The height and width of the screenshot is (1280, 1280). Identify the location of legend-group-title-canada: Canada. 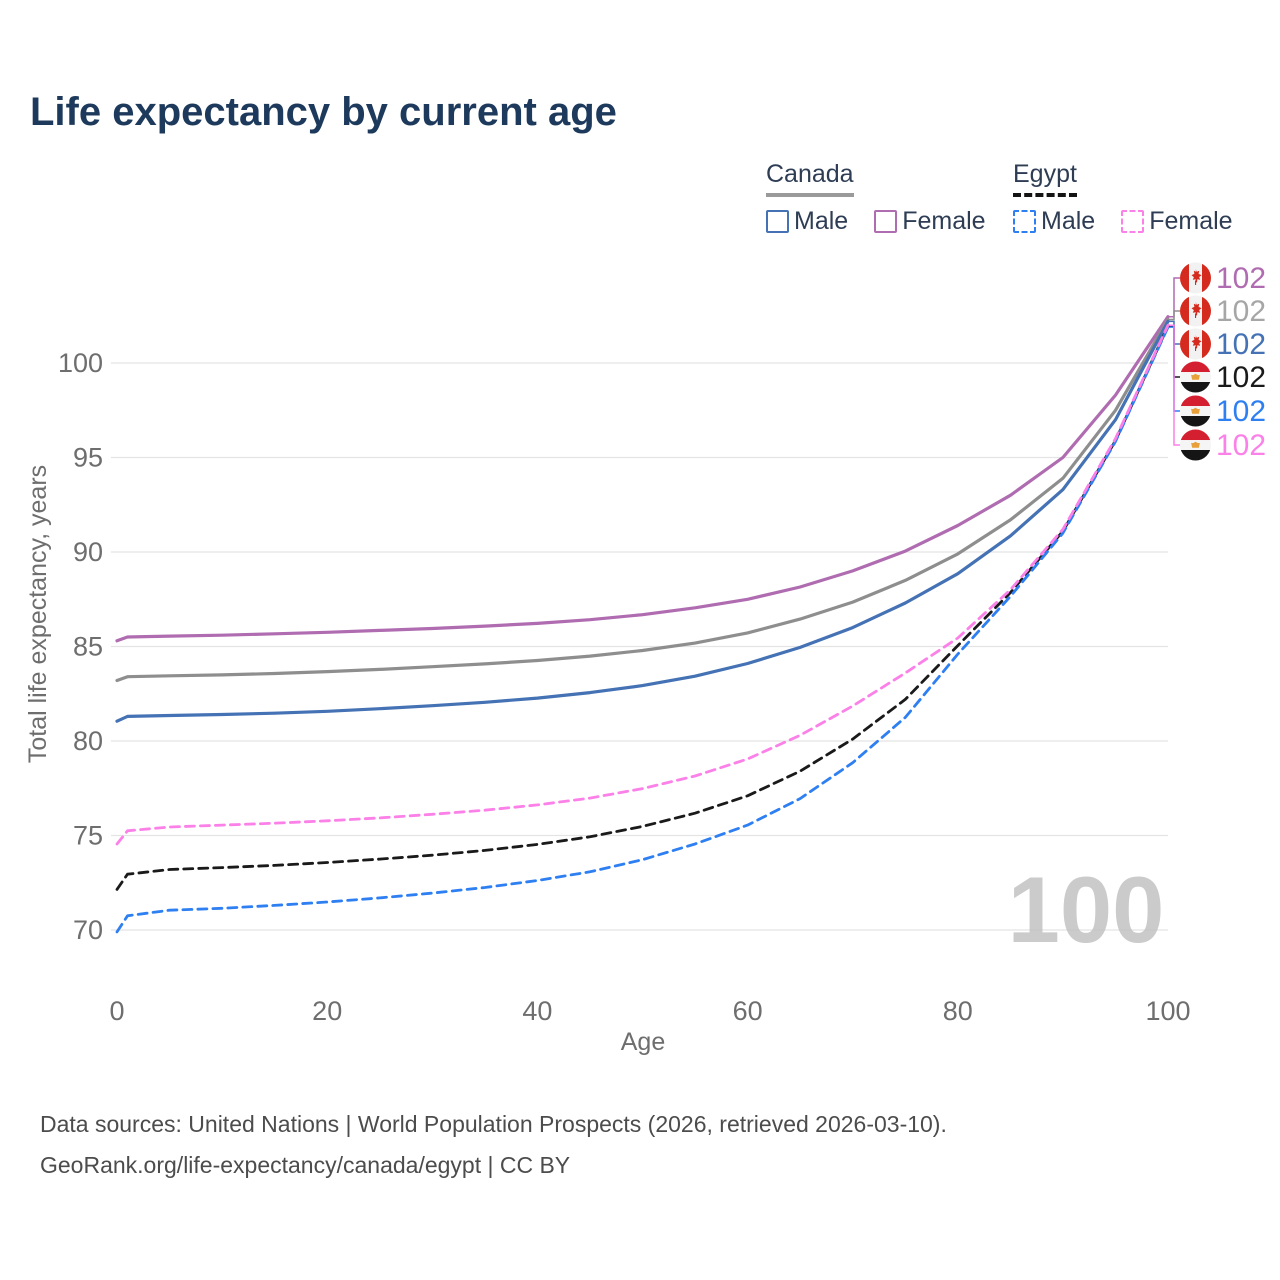
(810, 174).